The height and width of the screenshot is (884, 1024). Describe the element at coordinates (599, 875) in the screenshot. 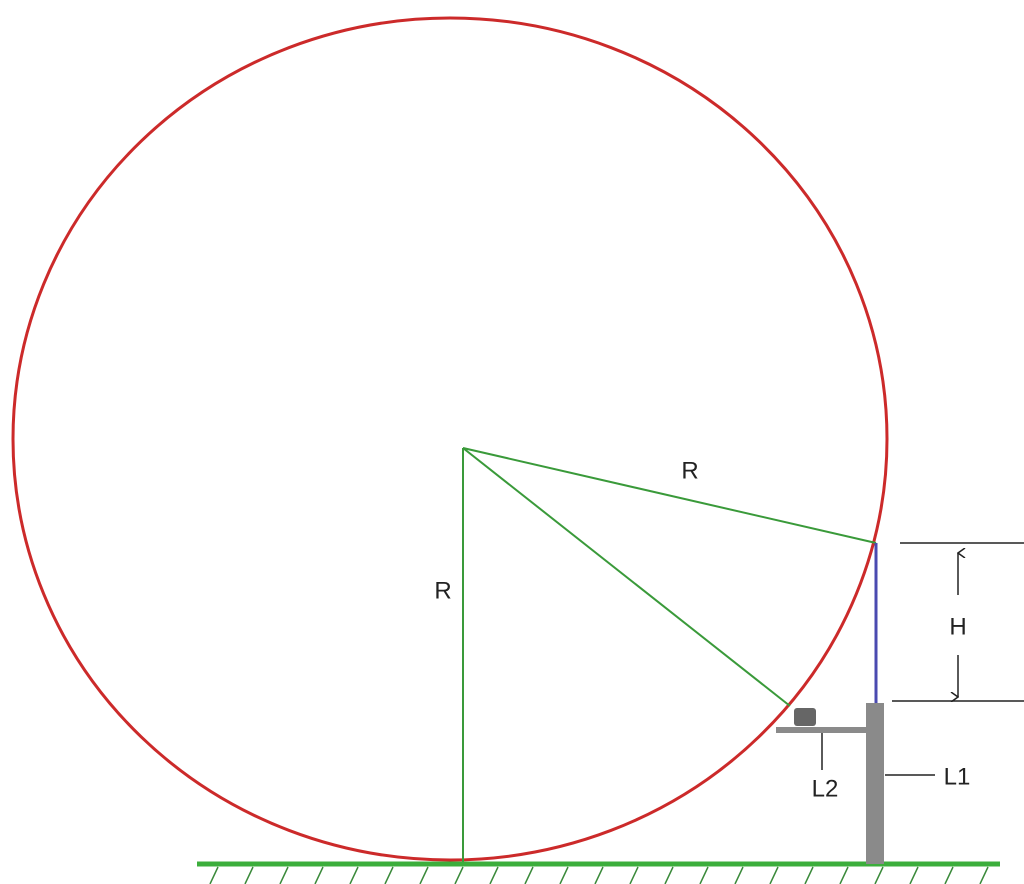

I see `ground-hatch` at that location.